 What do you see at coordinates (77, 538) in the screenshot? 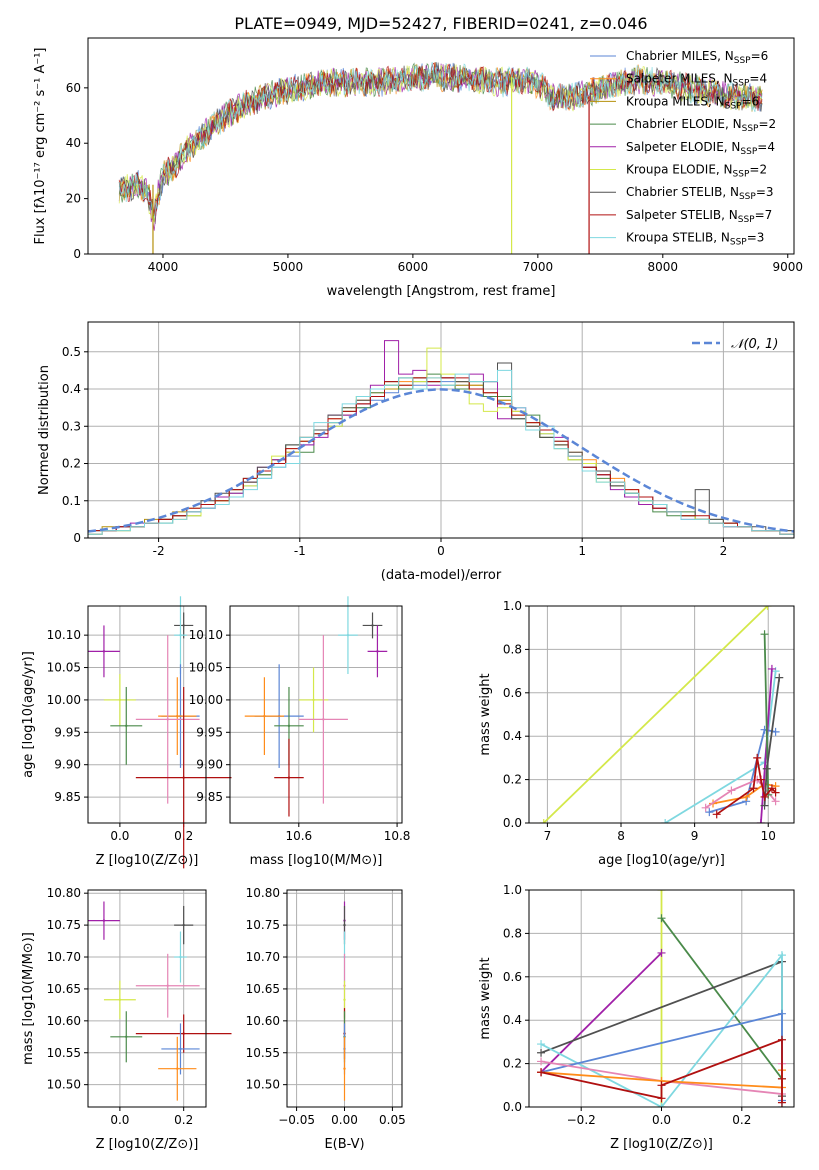
I see `y-tick-label: 0` at bounding box center [77, 538].